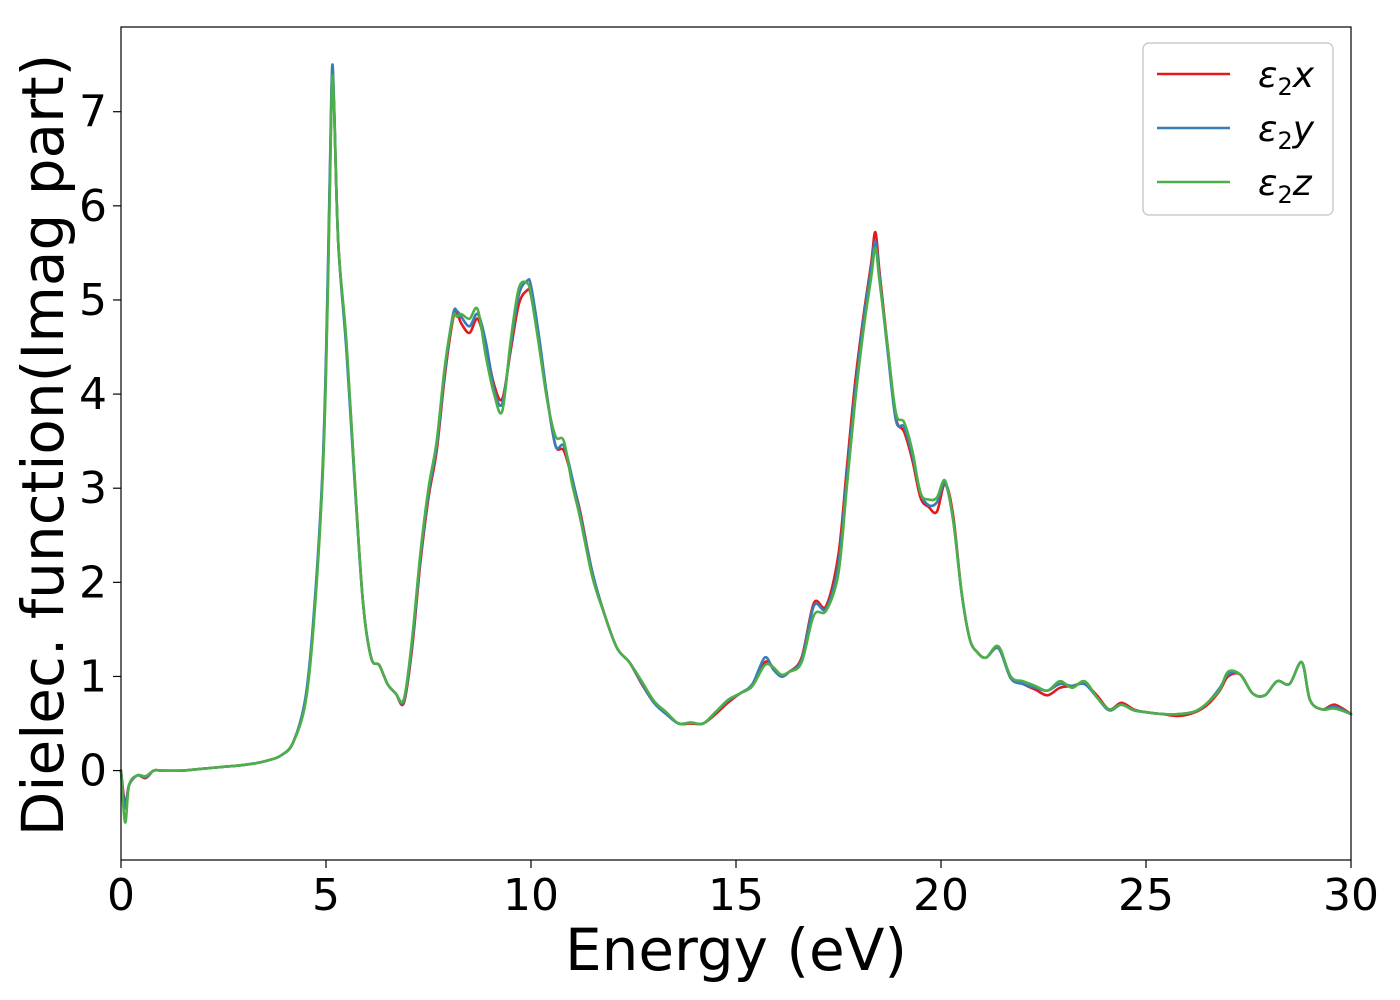  Describe the element at coordinates (941, 895) in the screenshot. I see `x-tick-label: 20` at that location.